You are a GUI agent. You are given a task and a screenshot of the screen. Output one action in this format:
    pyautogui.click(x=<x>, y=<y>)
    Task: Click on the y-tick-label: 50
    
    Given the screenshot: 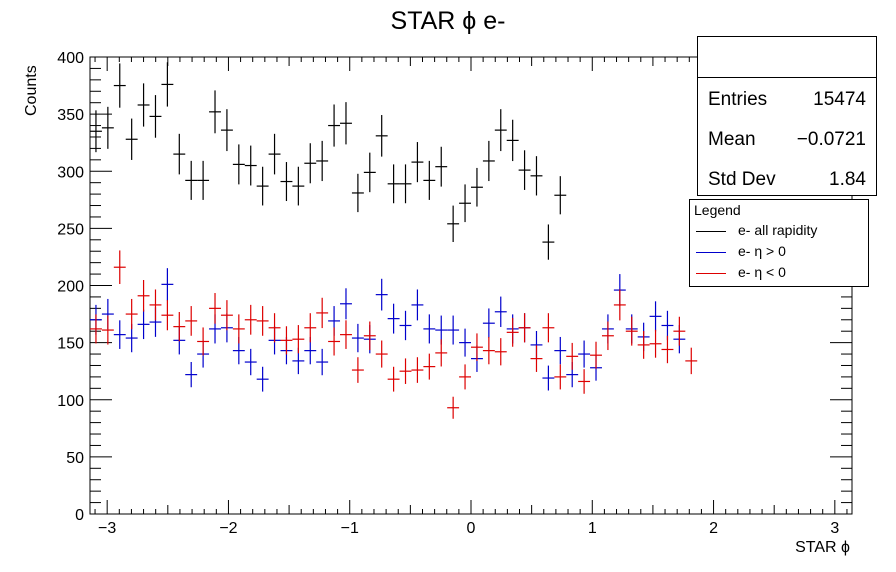 What is the action you would take?
    pyautogui.click(x=75, y=458)
    